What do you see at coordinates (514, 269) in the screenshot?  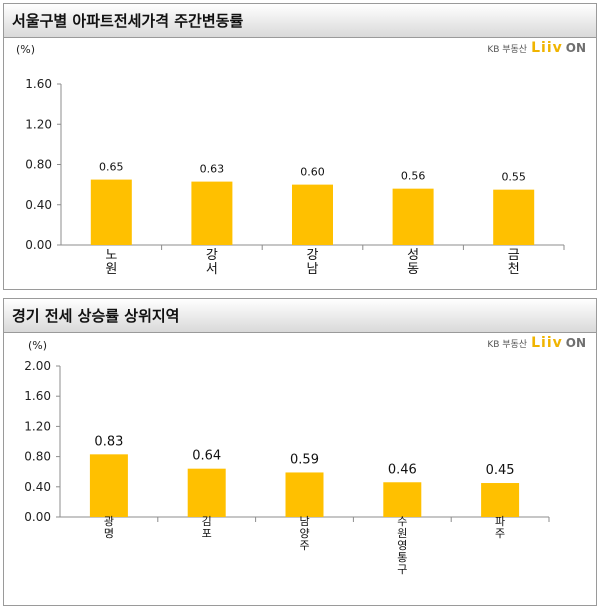 I see `category-label-char: 천` at bounding box center [514, 269].